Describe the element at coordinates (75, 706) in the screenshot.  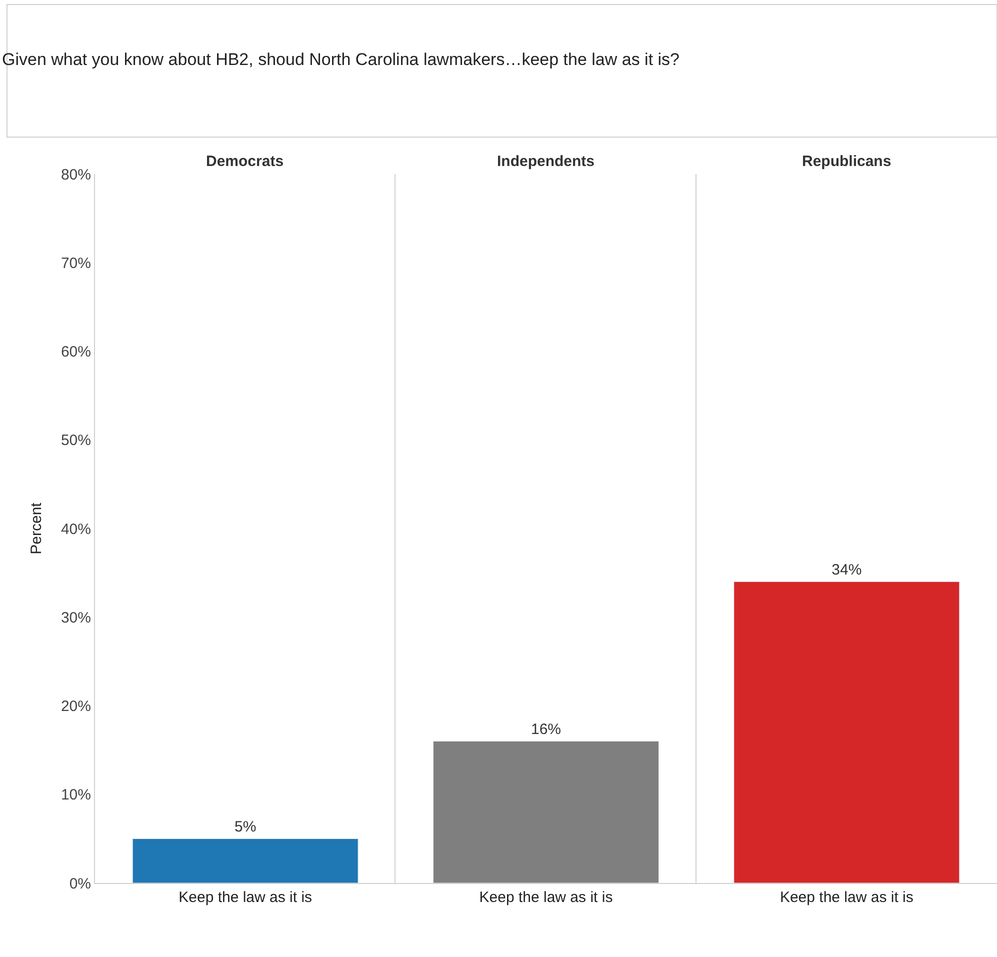
I see `y-tick-label: 20%` at that location.